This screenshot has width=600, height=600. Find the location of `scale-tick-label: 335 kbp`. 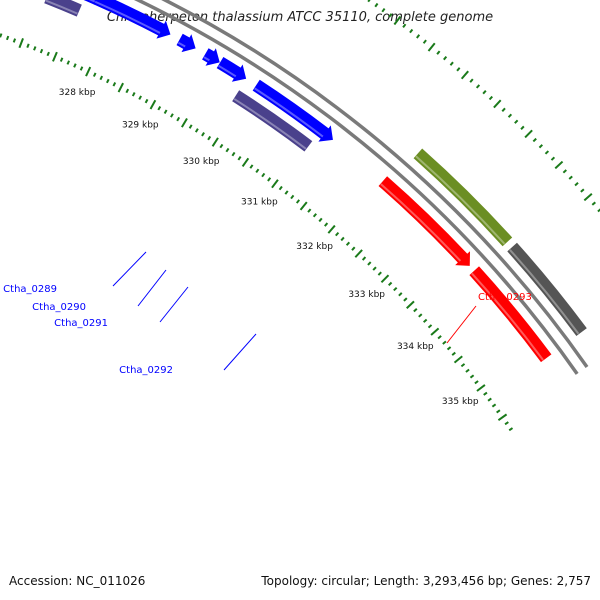

scale-tick-label: 335 kbp is located at coordinates (460, 402).